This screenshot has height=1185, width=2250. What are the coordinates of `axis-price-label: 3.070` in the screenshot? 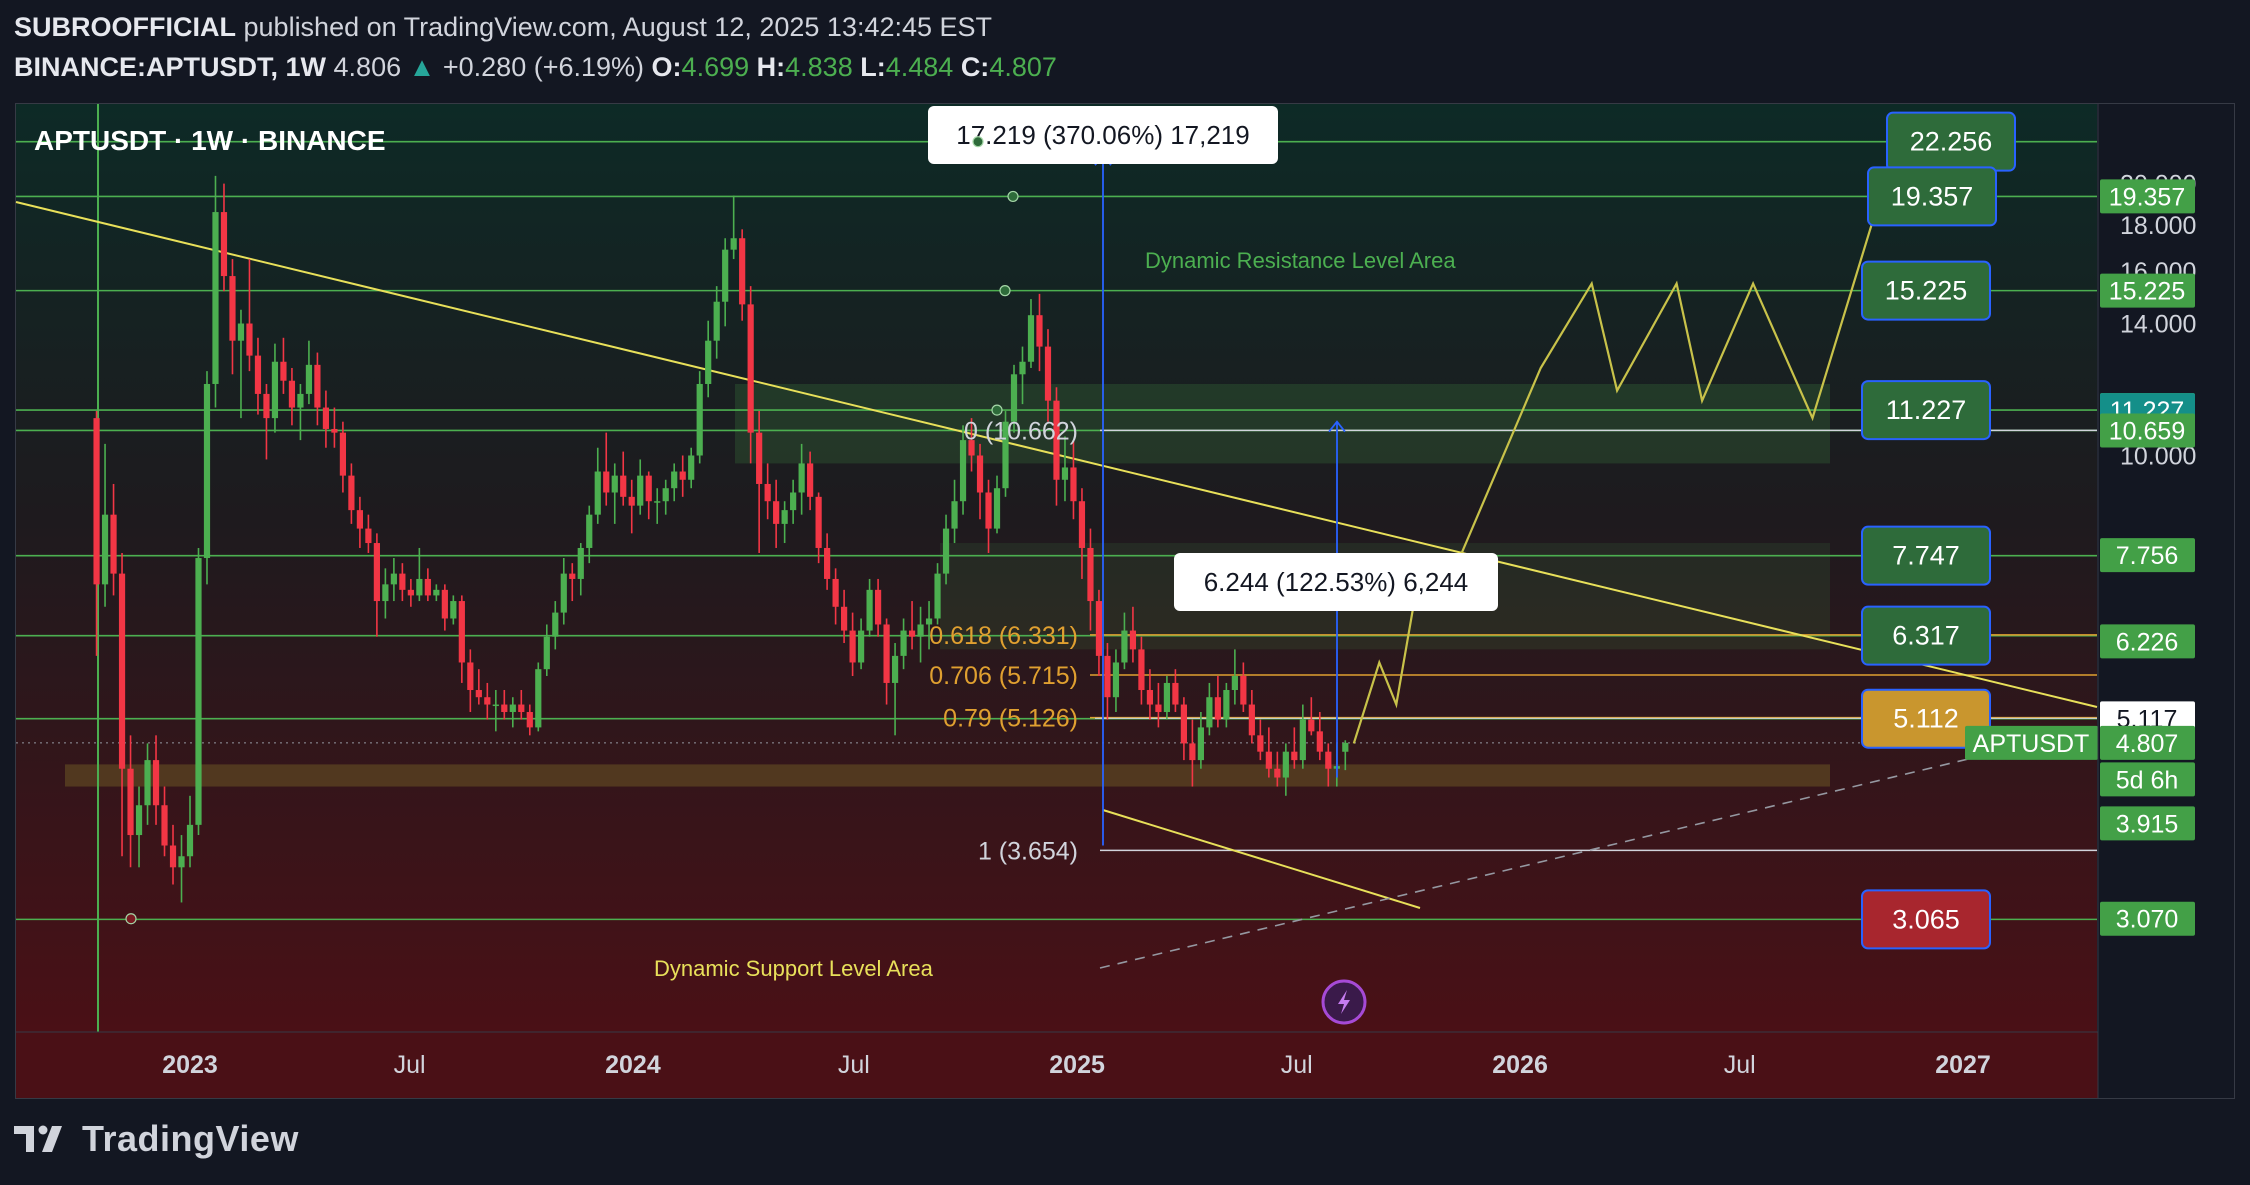 It's located at (2147, 918).